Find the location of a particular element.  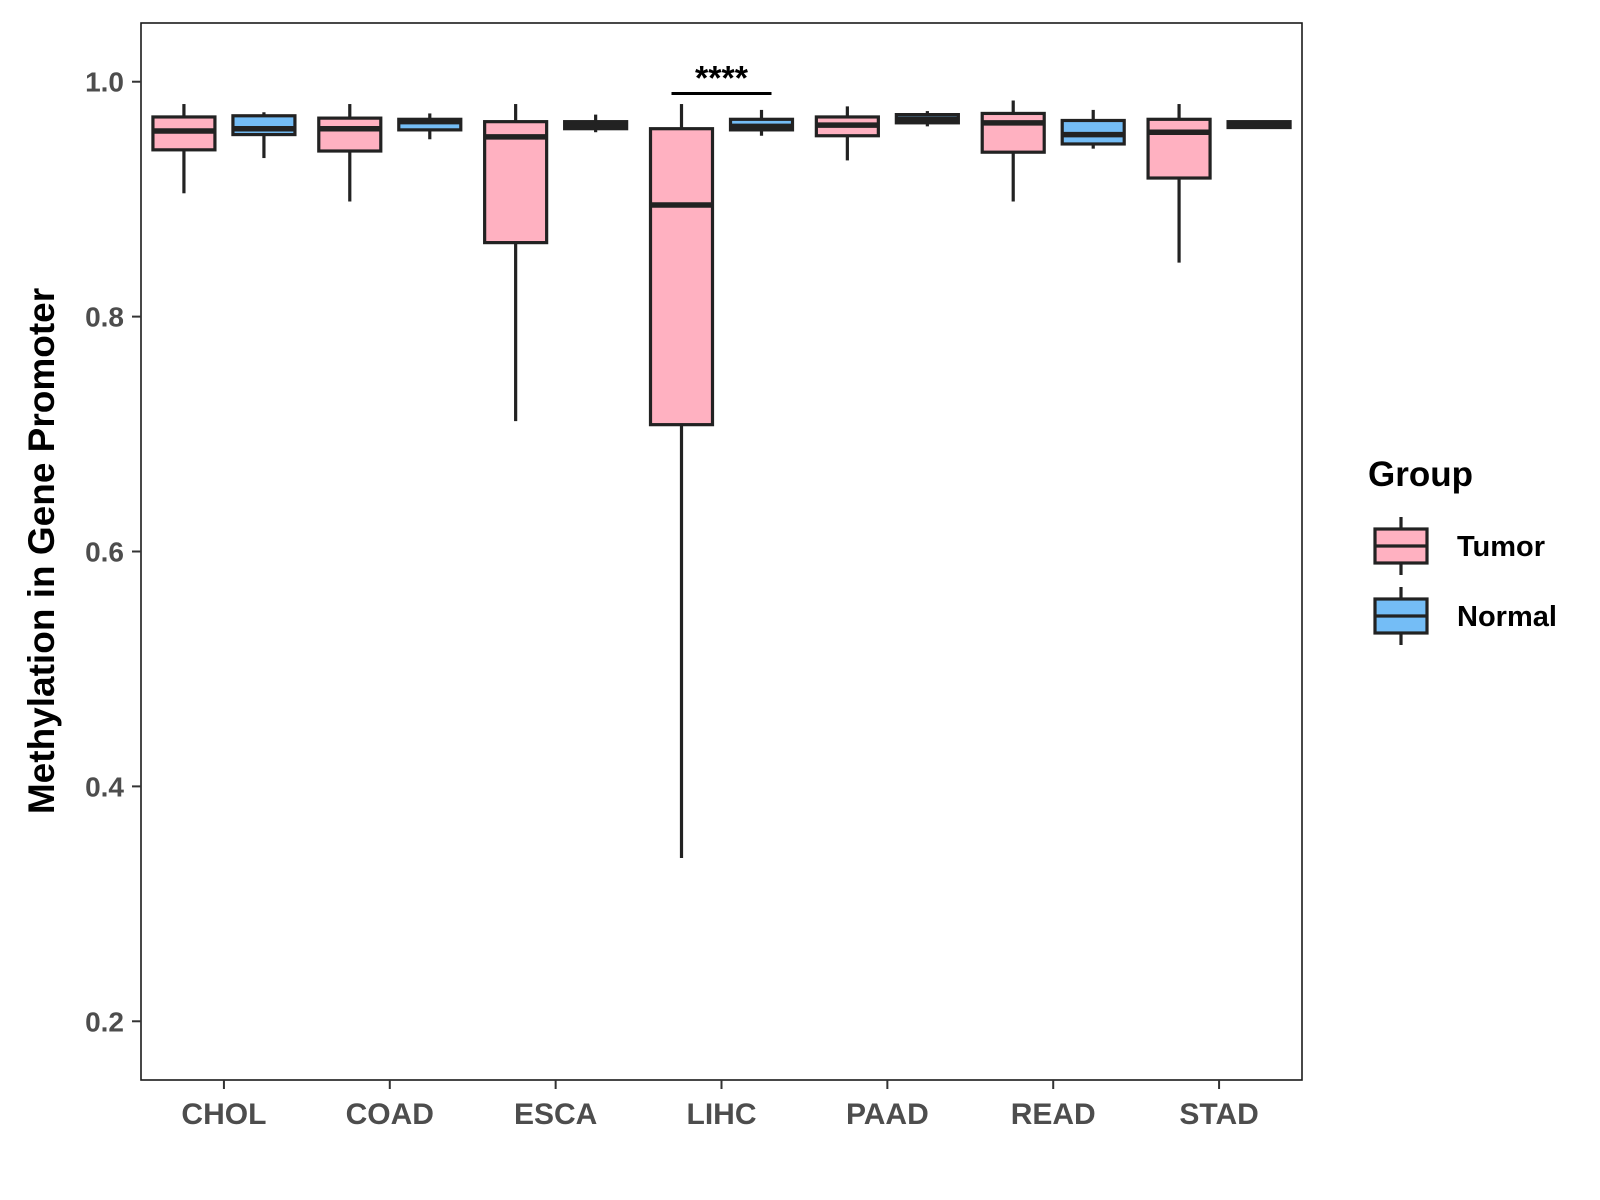

box-esca-normal is located at coordinates (596, 123).